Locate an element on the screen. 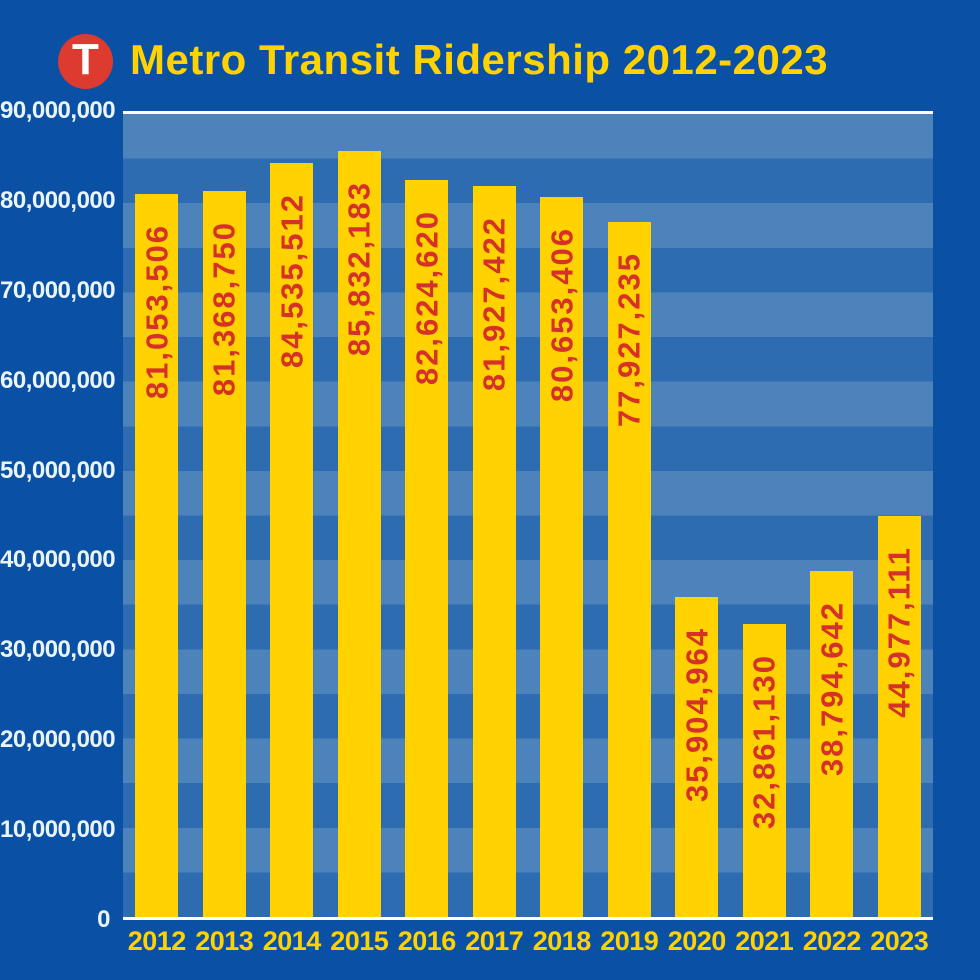 The image size is (980, 980). bar-value-label: 81,368,750 is located at coordinates (224, 309).